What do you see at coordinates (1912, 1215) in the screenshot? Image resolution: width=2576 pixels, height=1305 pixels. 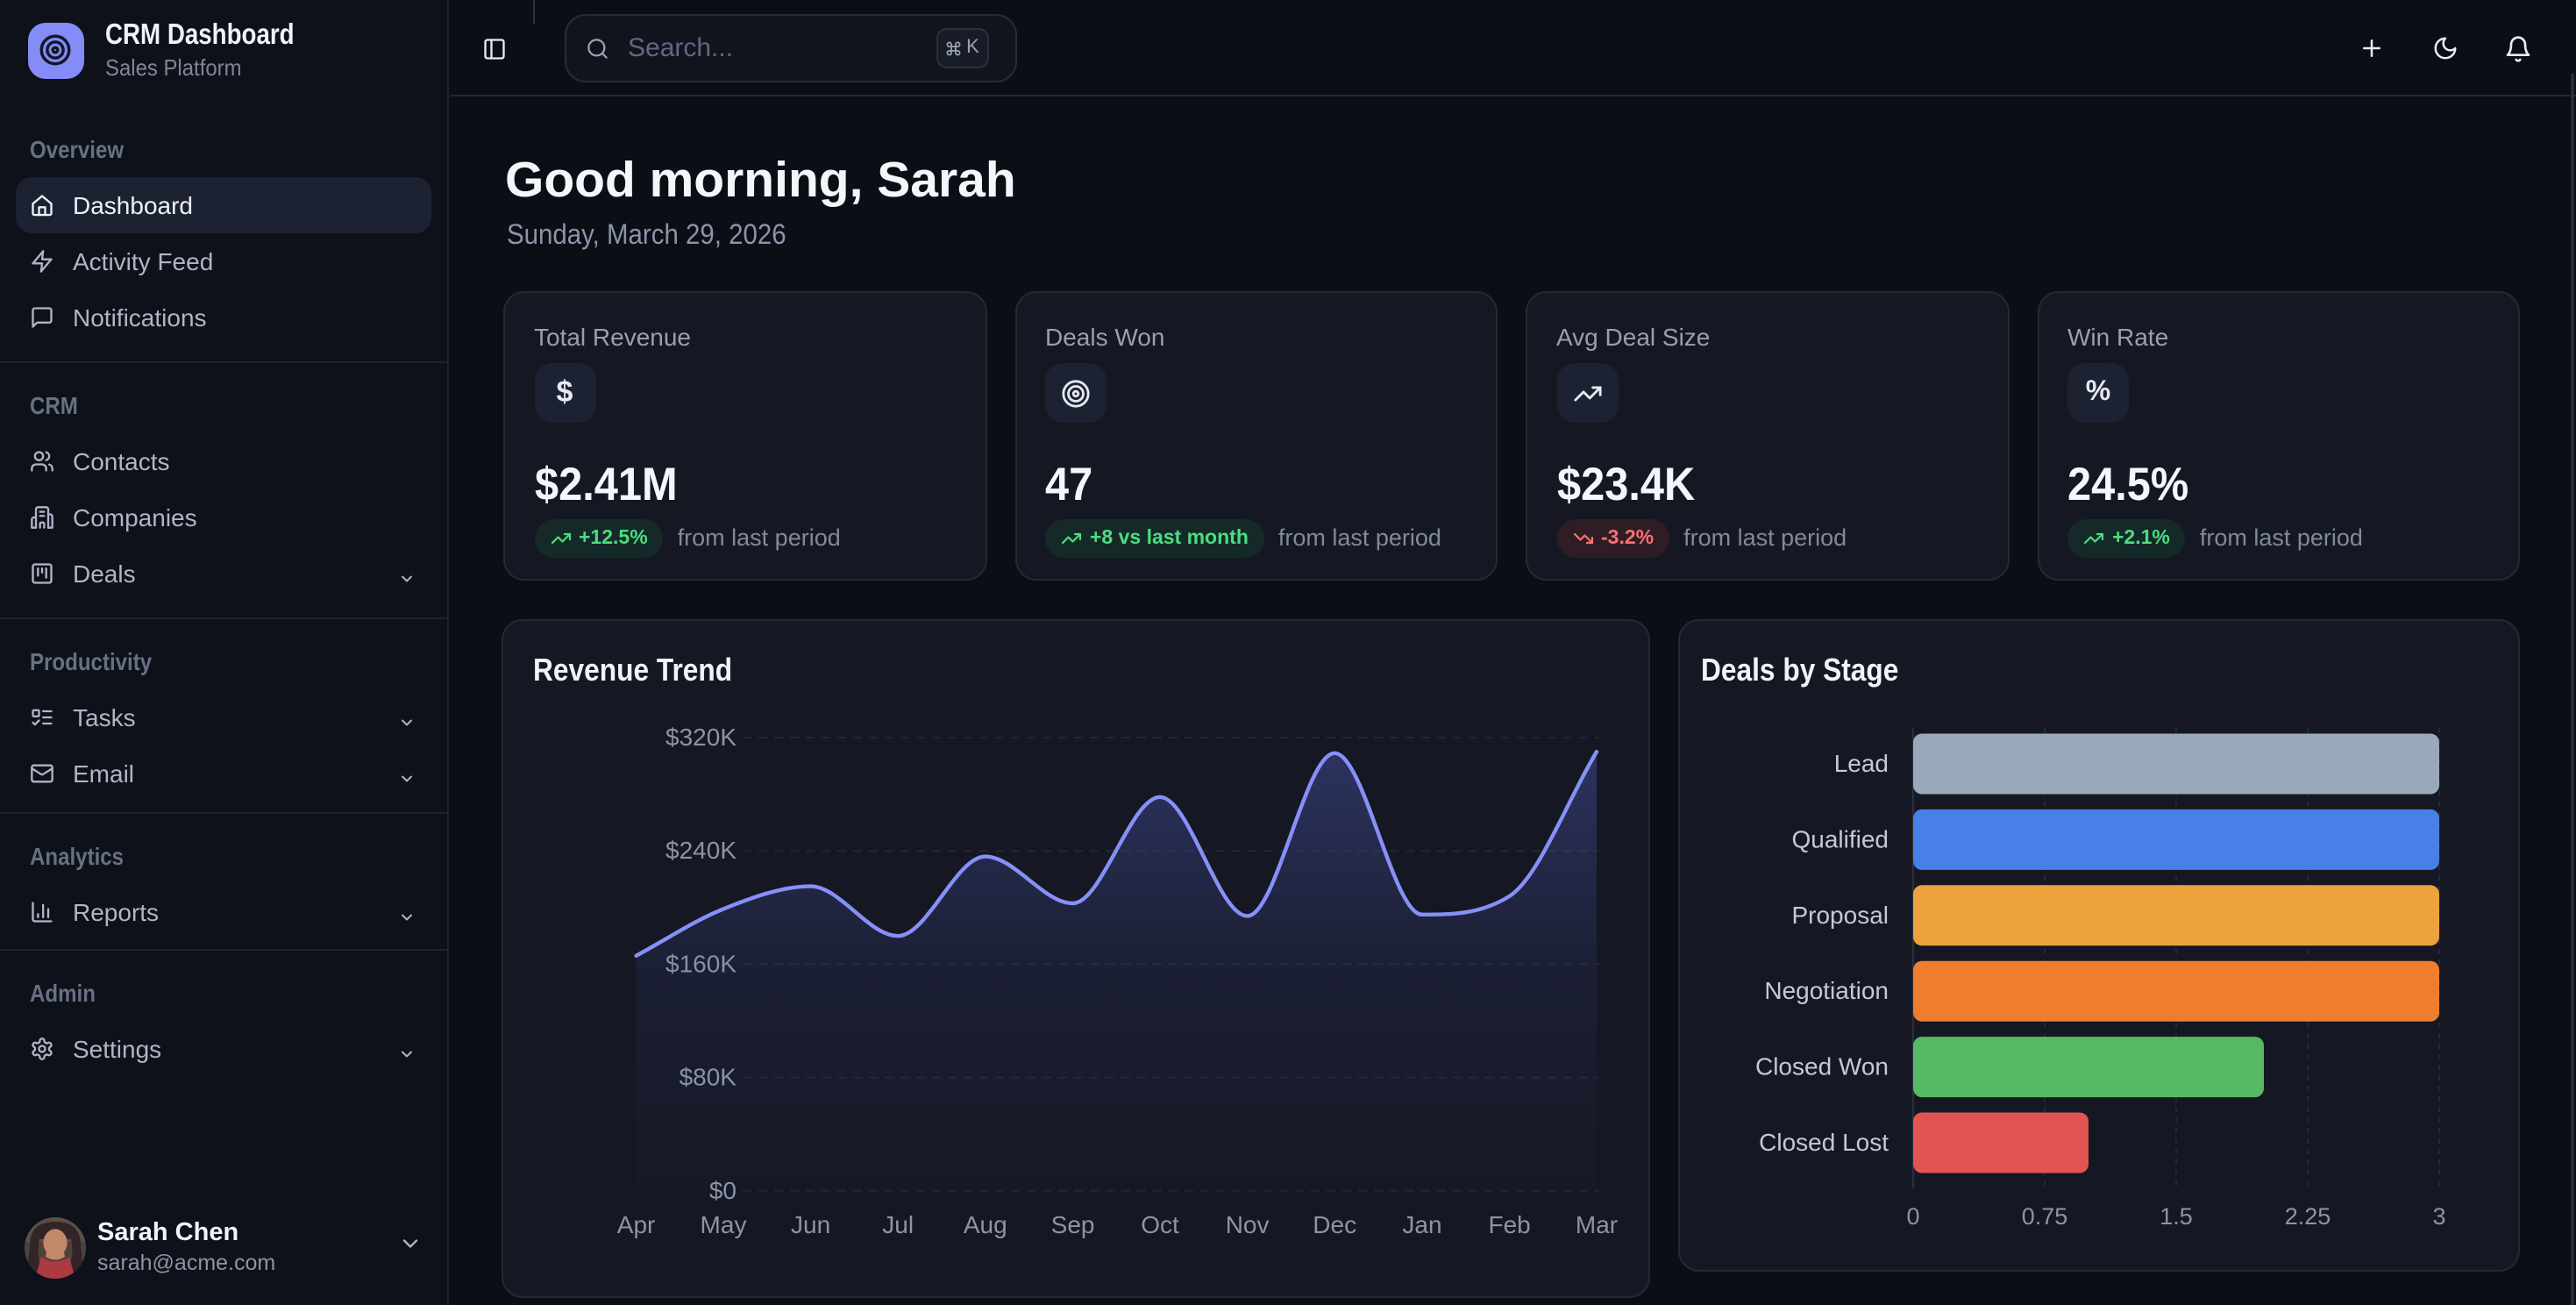 I see `svg-text: 0` at bounding box center [1912, 1215].